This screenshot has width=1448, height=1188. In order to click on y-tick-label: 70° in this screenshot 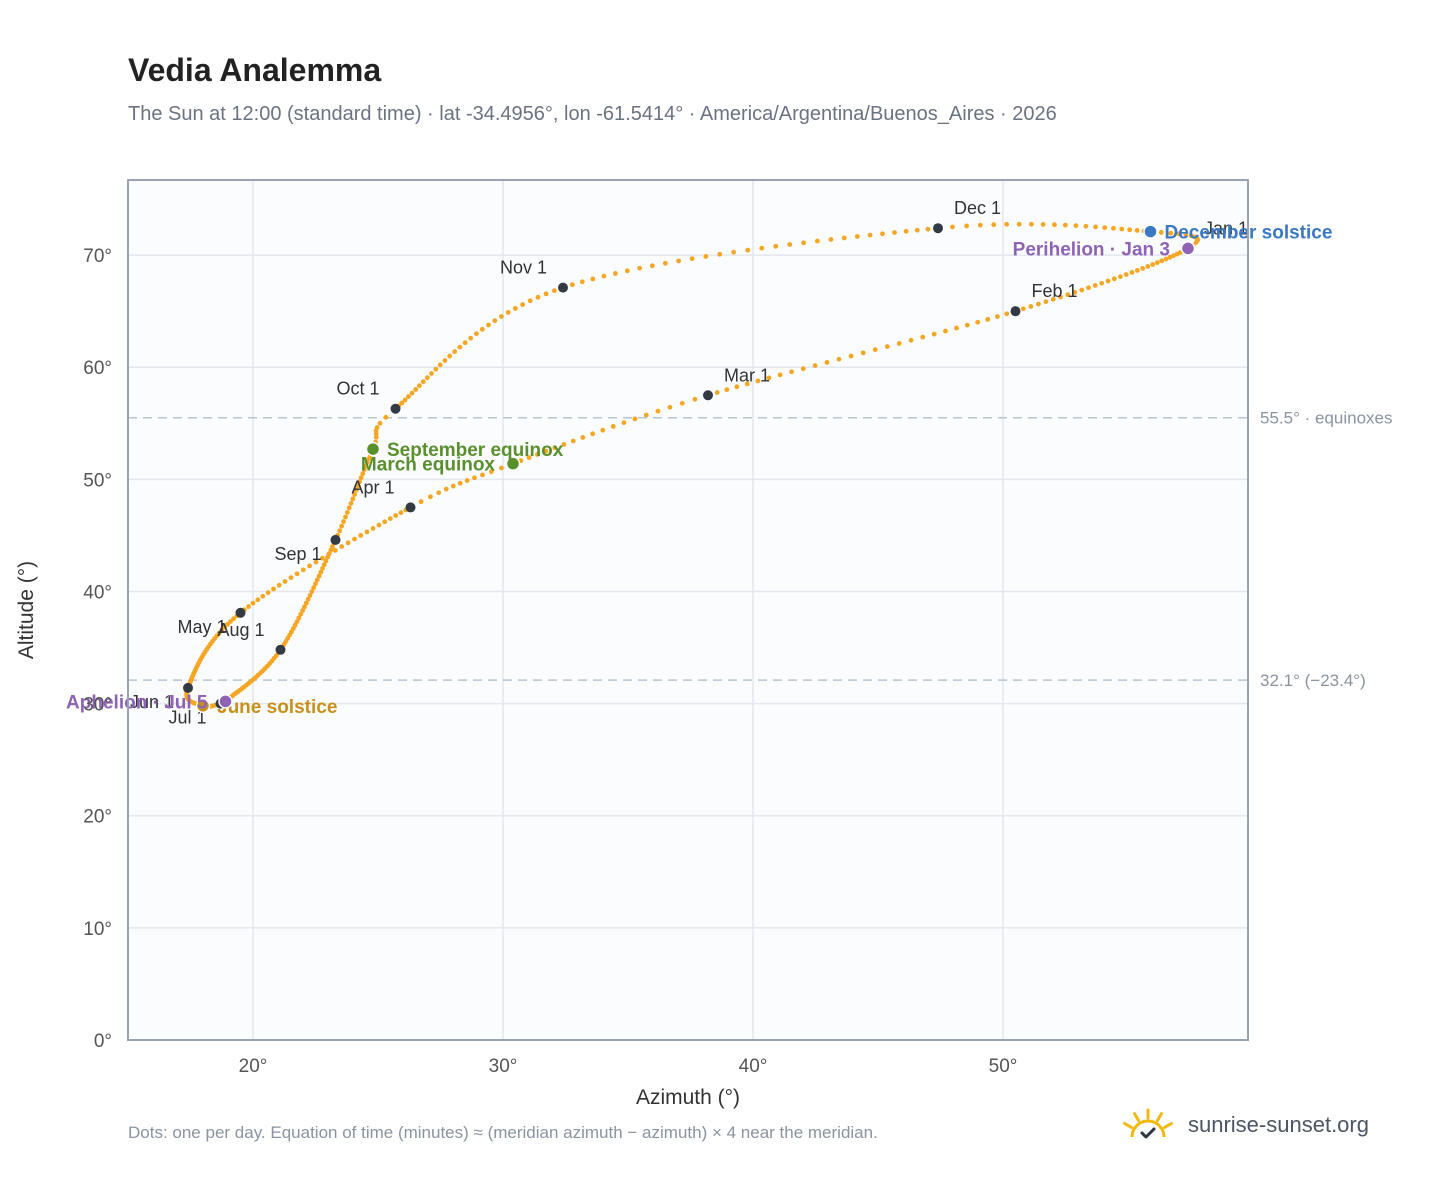, I will do `click(97, 256)`.